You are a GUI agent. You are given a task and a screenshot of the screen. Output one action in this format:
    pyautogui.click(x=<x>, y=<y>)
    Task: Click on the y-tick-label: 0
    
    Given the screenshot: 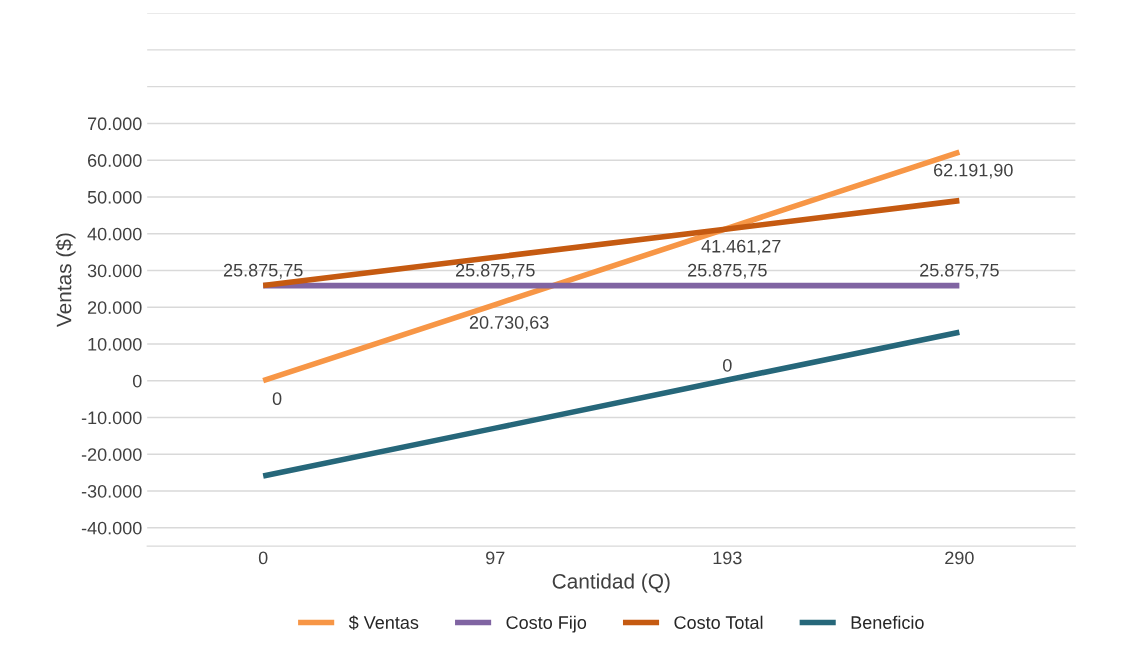 What is the action you would take?
    pyautogui.click(x=137, y=381)
    